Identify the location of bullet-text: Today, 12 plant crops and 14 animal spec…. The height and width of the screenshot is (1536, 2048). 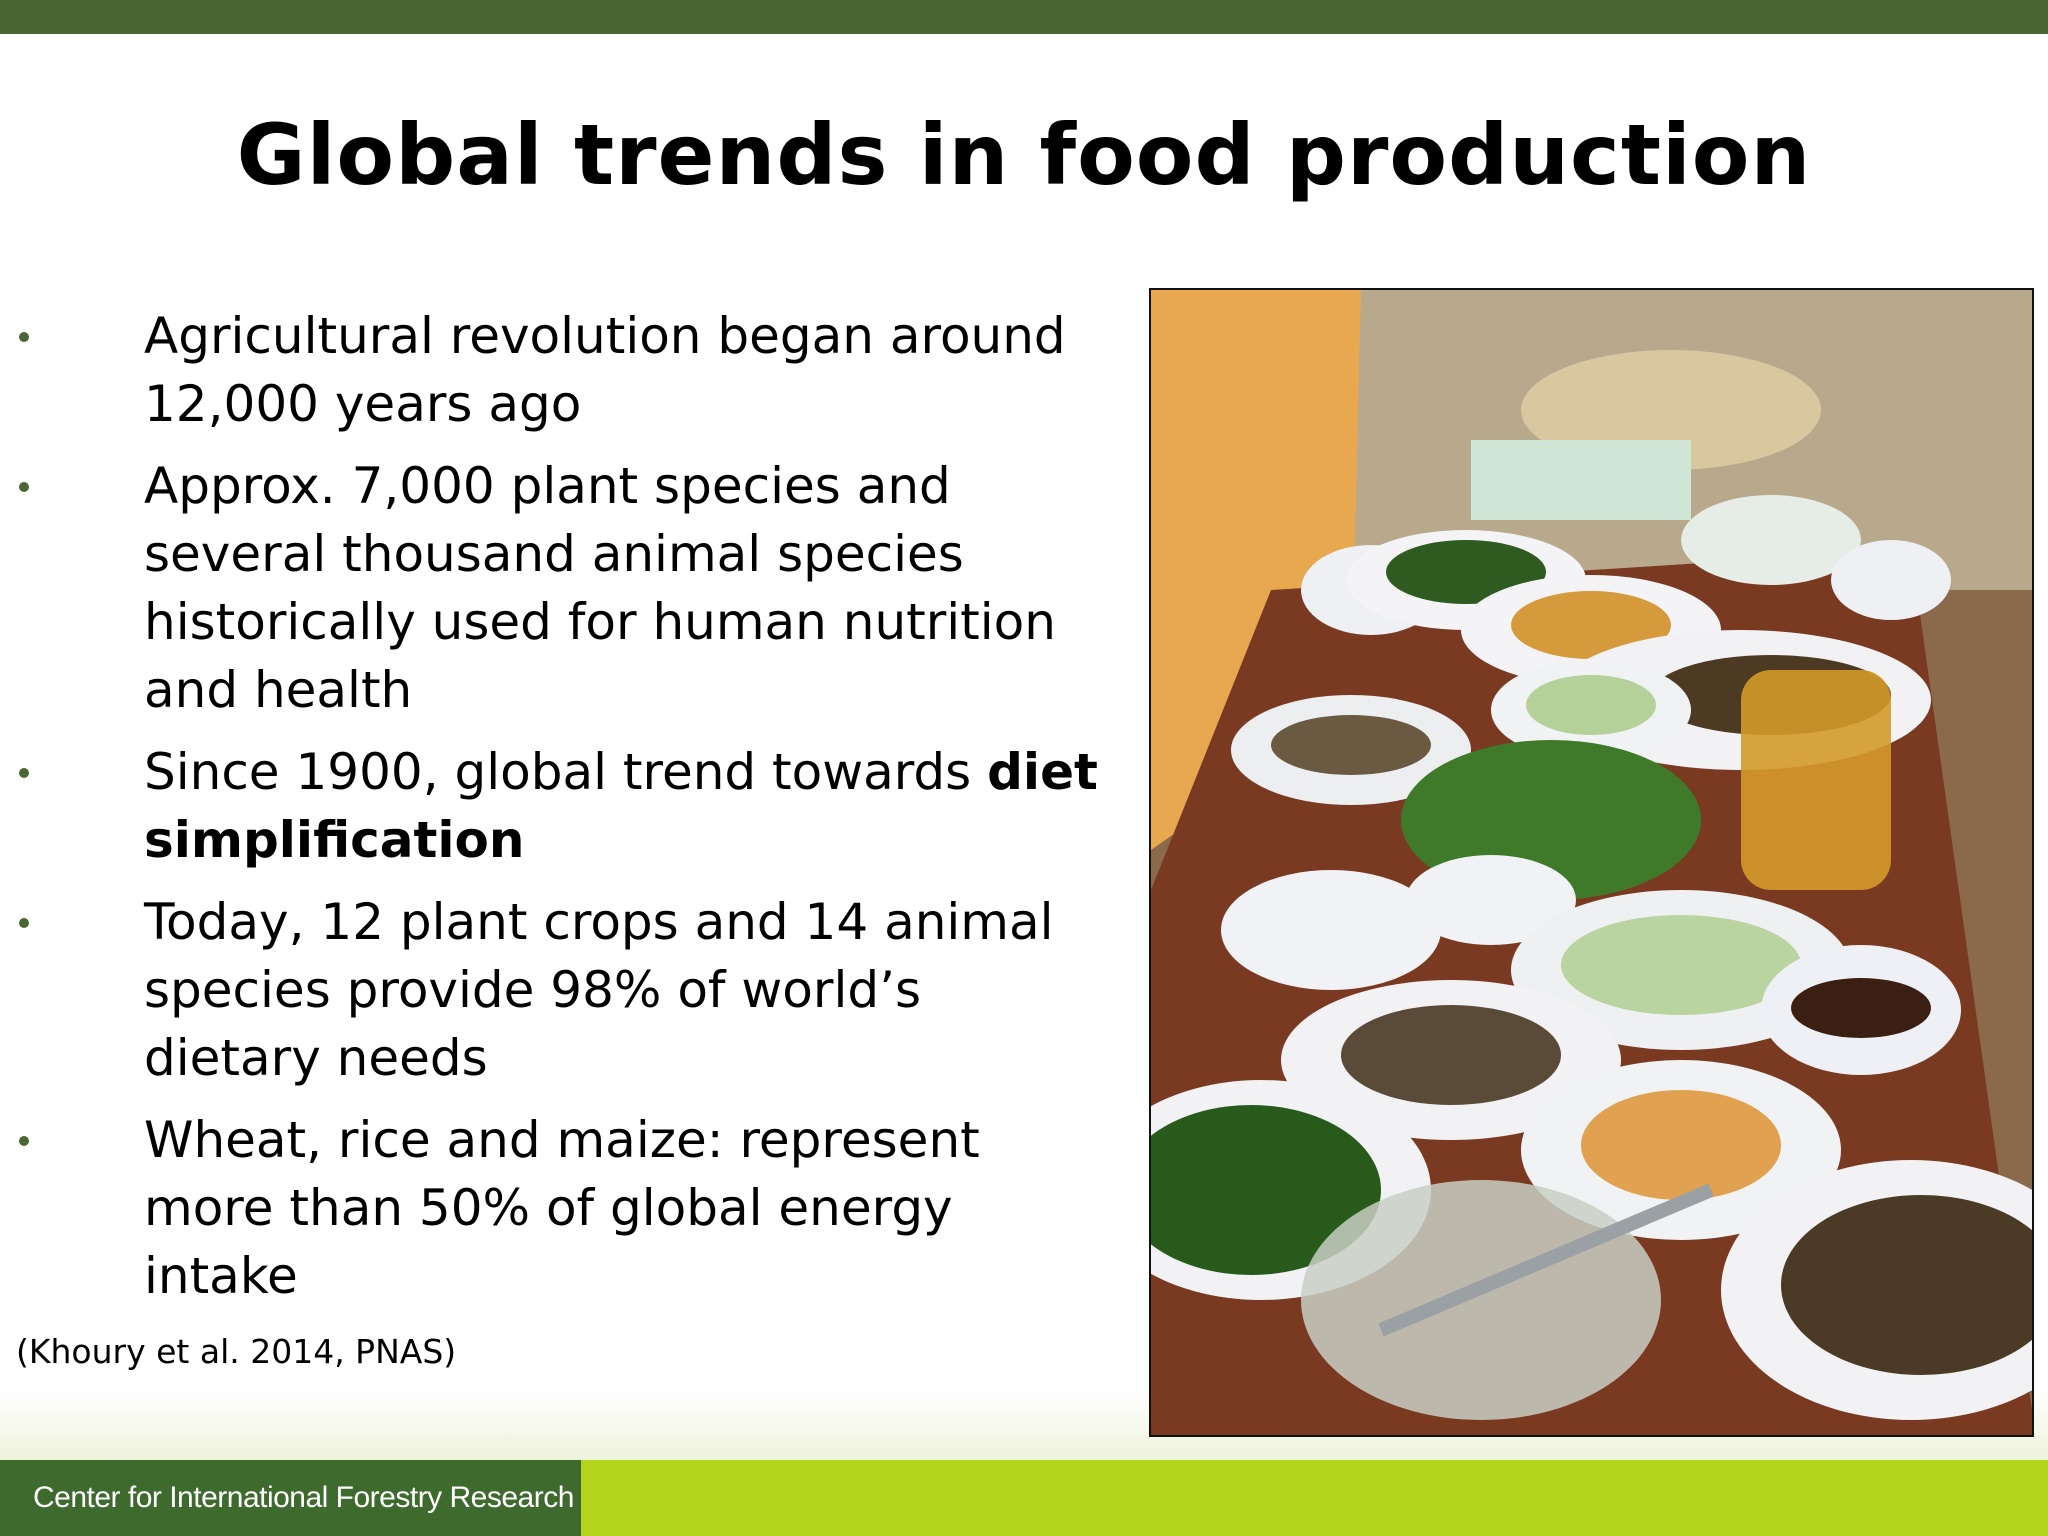
(599, 990).